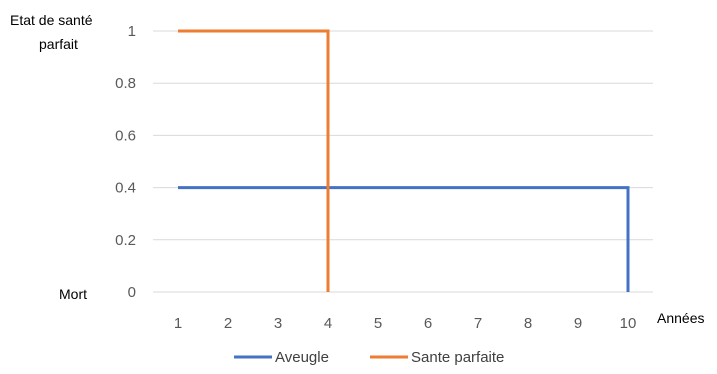  What do you see at coordinates (125, 162) in the screenshot?
I see `y-tick-labels: 0 0.2 0.4 0.6 0.8 1` at bounding box center [125, 162].